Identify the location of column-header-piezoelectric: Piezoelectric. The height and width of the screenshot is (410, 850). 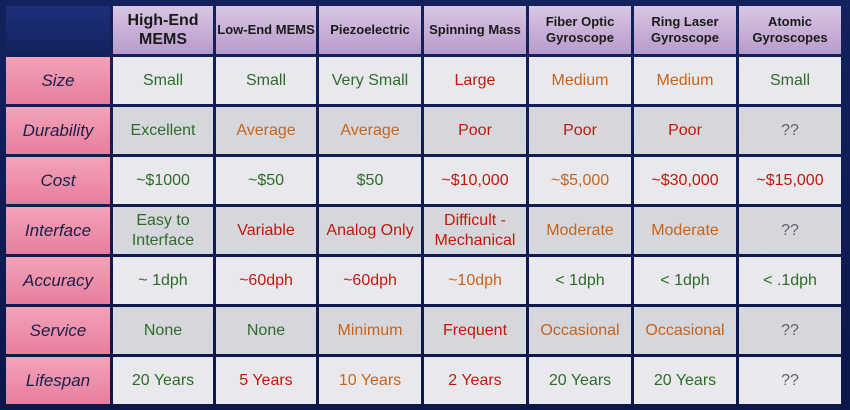
(370, 30).